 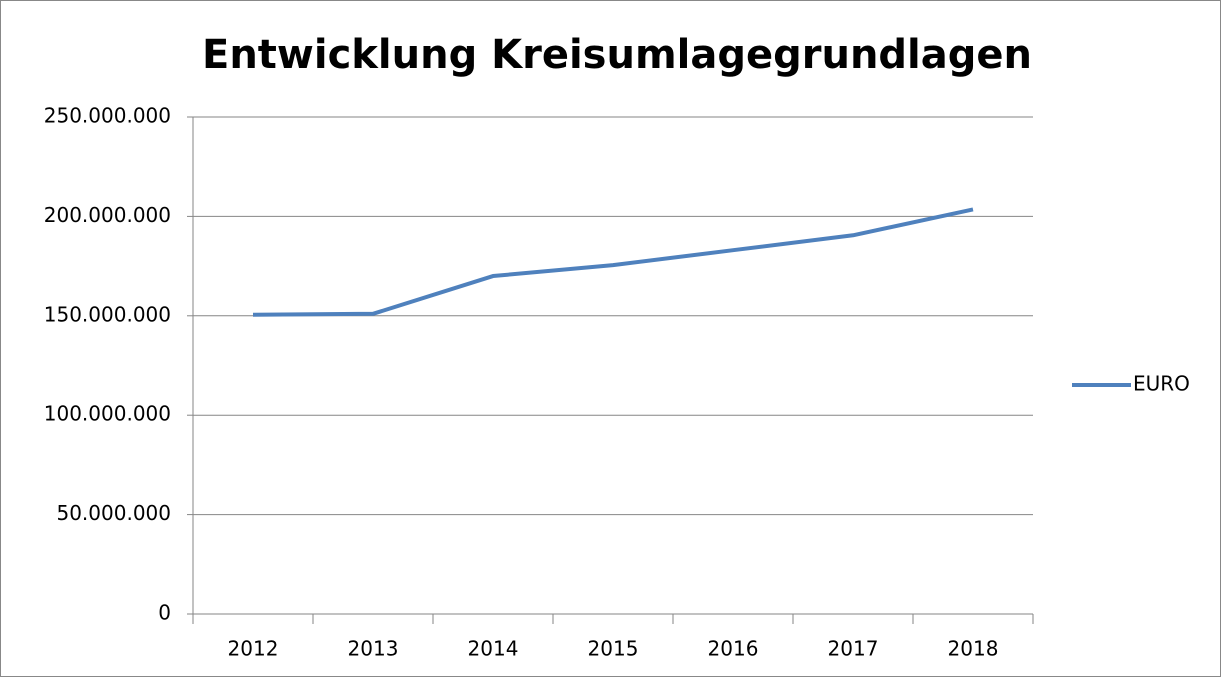 I want to click on x-tick-label: 2014, so click(x=493, y=649).